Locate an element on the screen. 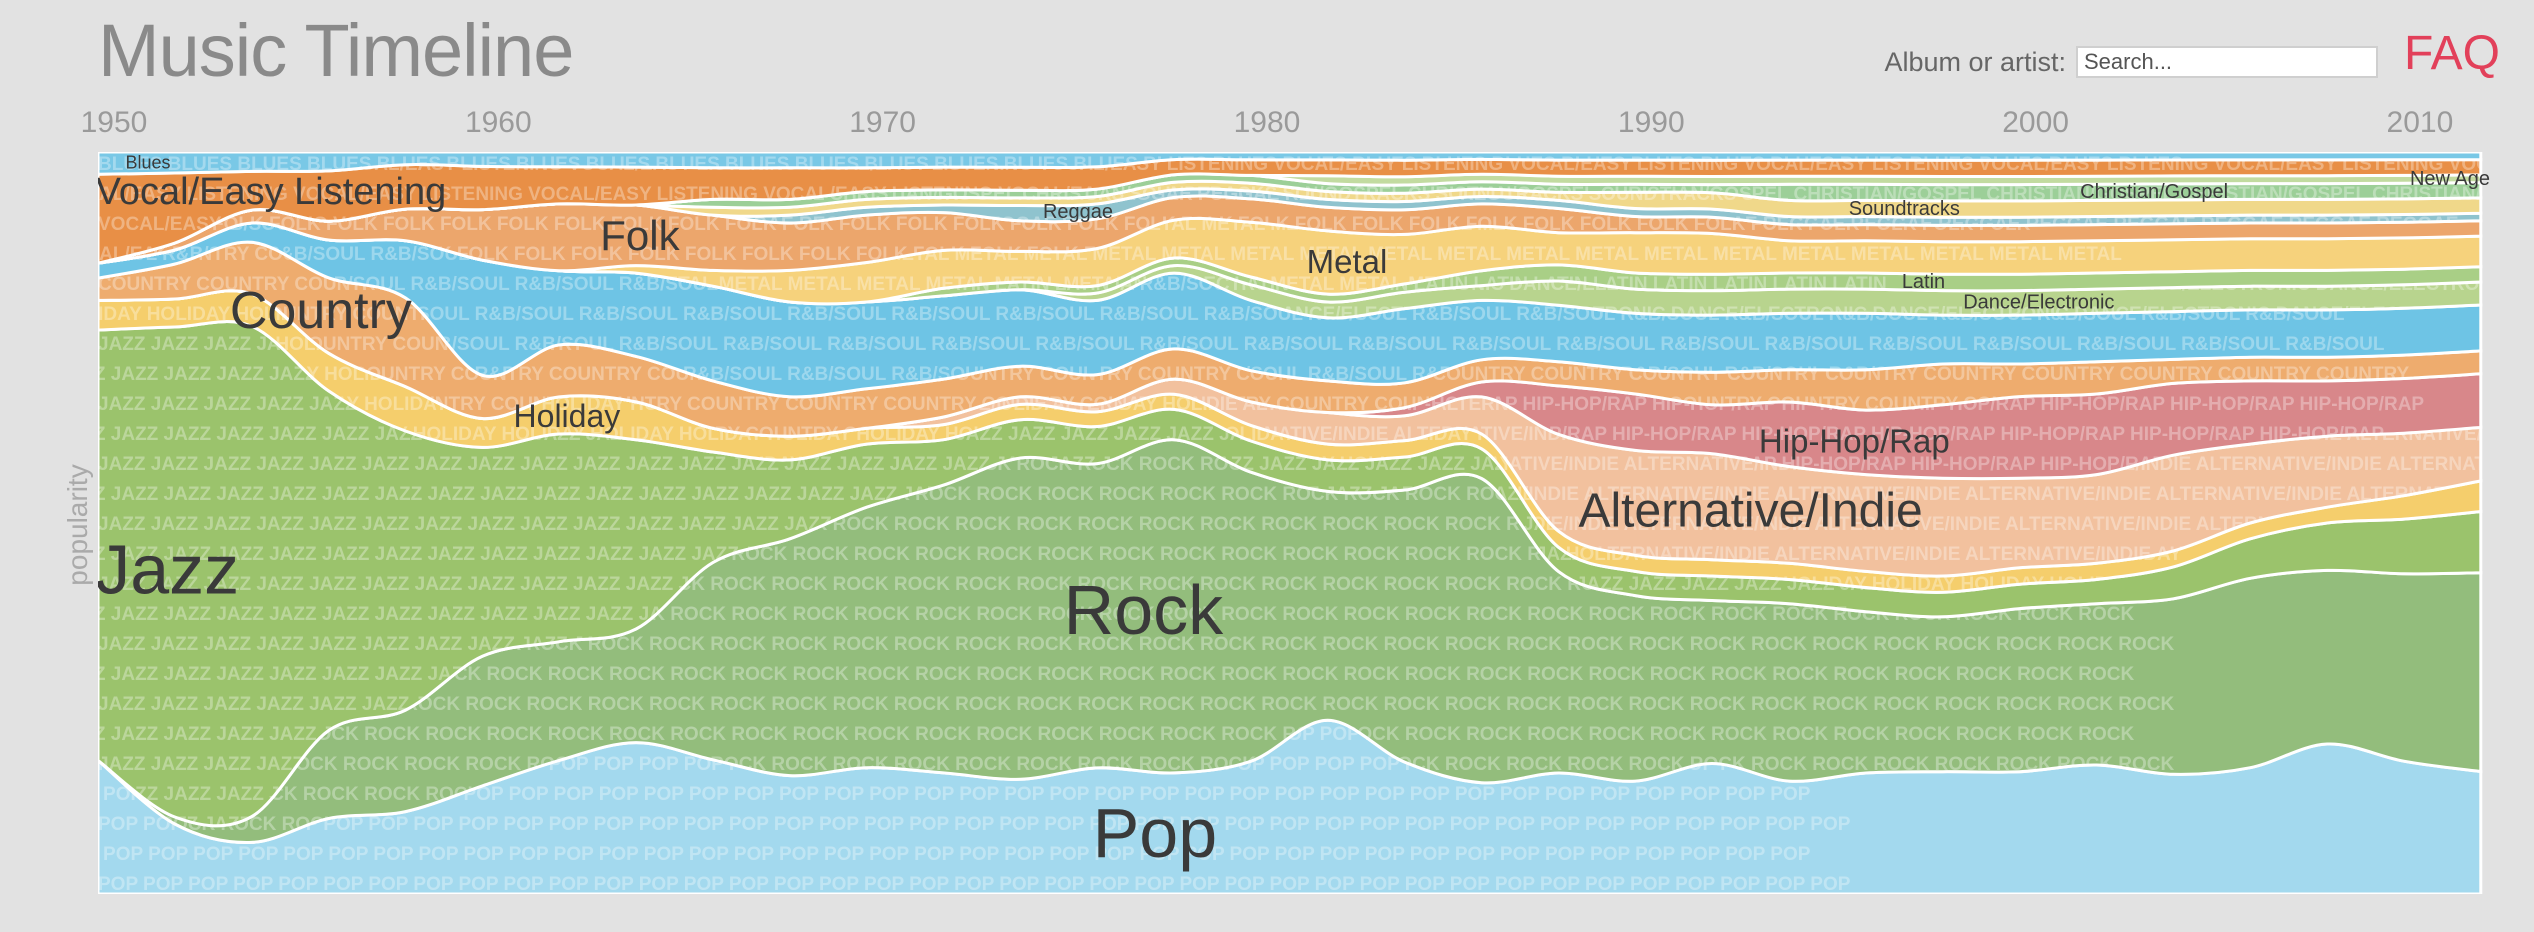  genre-label-soundtracks: Soundtracks is located at coordinates (1904, 209).